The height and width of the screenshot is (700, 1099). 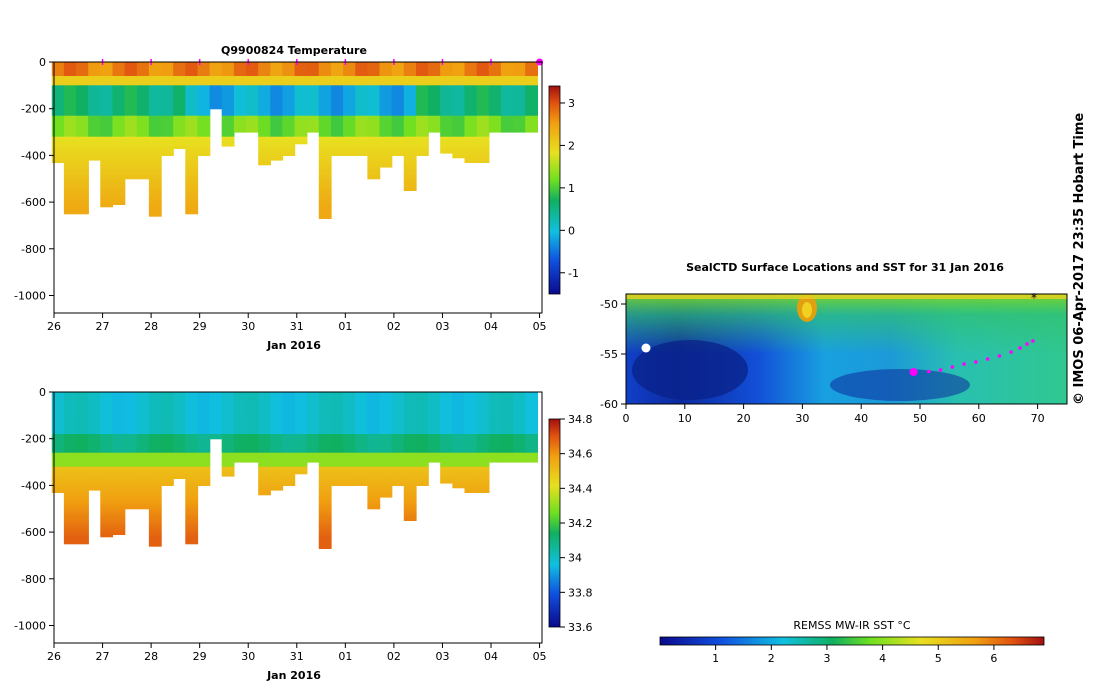 I want to click on x-tick-label: 31, so click(x=297, y=326).